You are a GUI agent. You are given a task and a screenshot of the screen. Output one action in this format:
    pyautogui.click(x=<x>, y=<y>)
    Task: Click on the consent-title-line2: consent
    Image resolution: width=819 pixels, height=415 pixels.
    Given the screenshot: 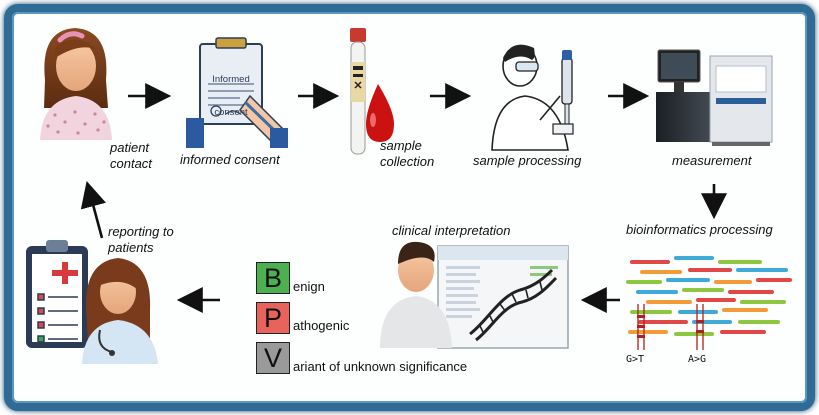 What is the action you would take?
    pyautogui.click(x=231, y=112)
    